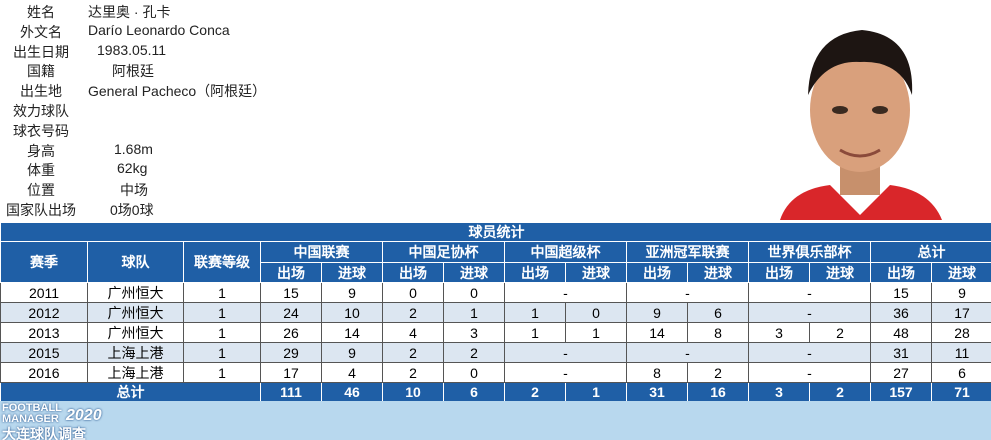 The width and height of the screenshot is (991, 440). I want to click on field-label: 姓名, so click(41, 13).